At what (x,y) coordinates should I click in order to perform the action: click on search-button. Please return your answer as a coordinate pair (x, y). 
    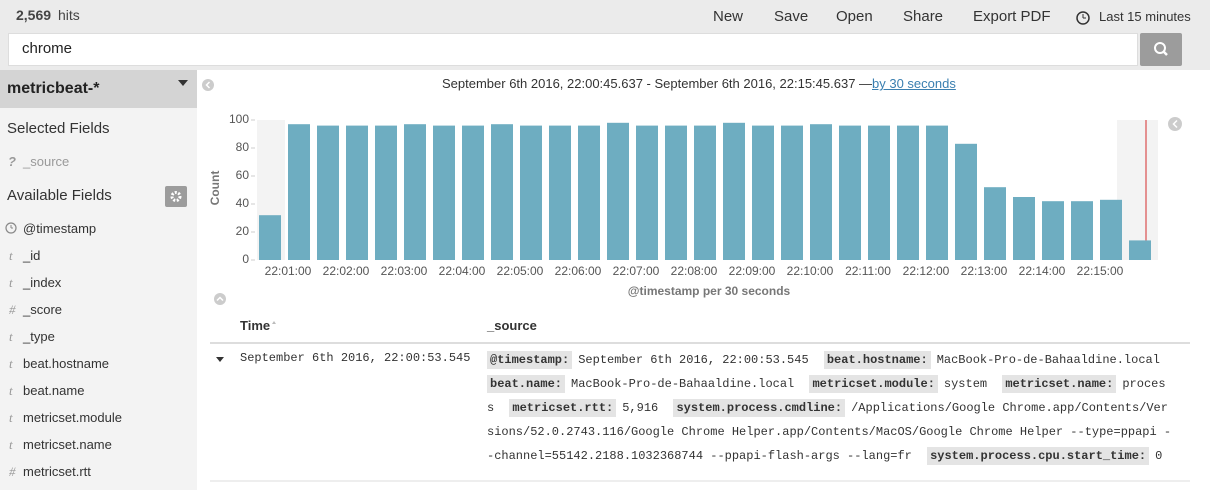
    Looking at the image, I should click on (1161, 49).